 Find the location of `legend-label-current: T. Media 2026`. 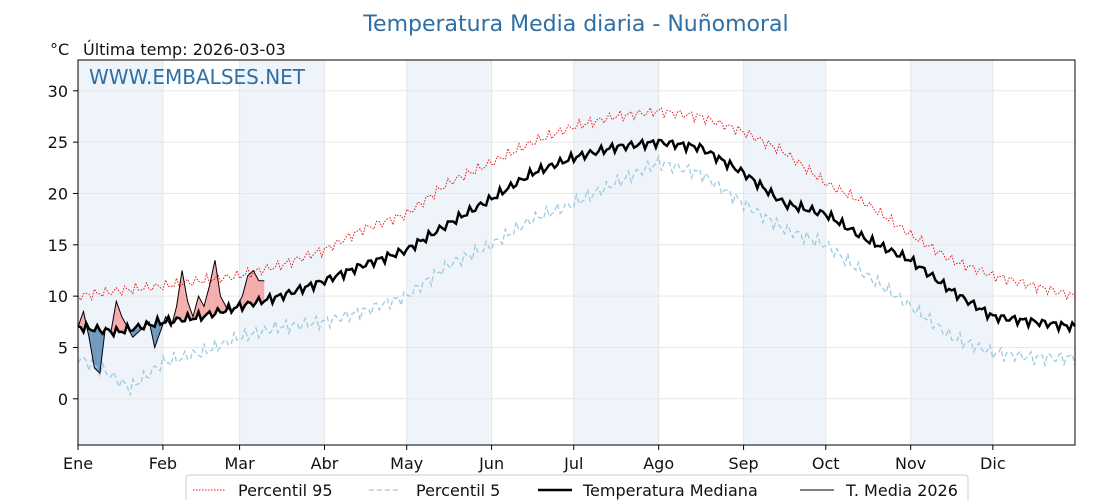

legend-label-current: T. Media 2026 is located at coordinates (901, 490).